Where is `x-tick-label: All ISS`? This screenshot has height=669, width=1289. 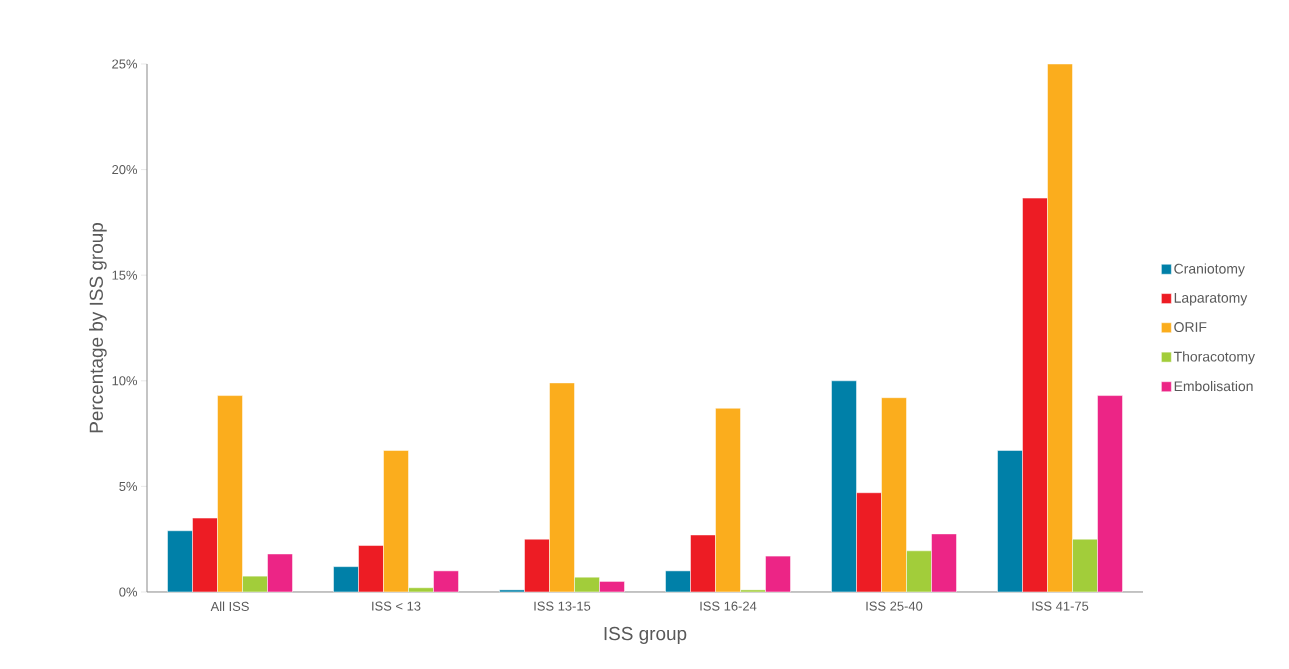 x-tick-label: All ISS is located at coordinates (229, 606).